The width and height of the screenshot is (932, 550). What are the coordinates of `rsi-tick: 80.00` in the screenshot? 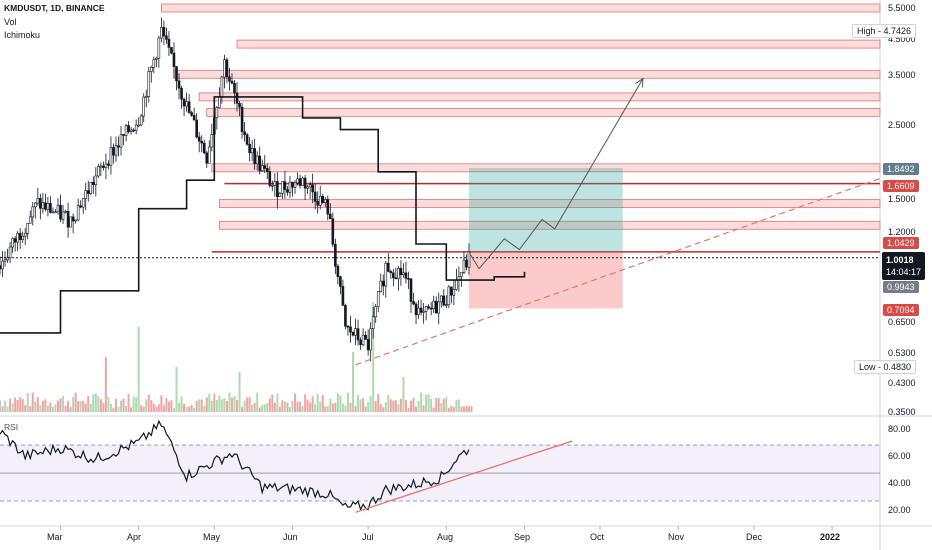 It's located at (899, 429).